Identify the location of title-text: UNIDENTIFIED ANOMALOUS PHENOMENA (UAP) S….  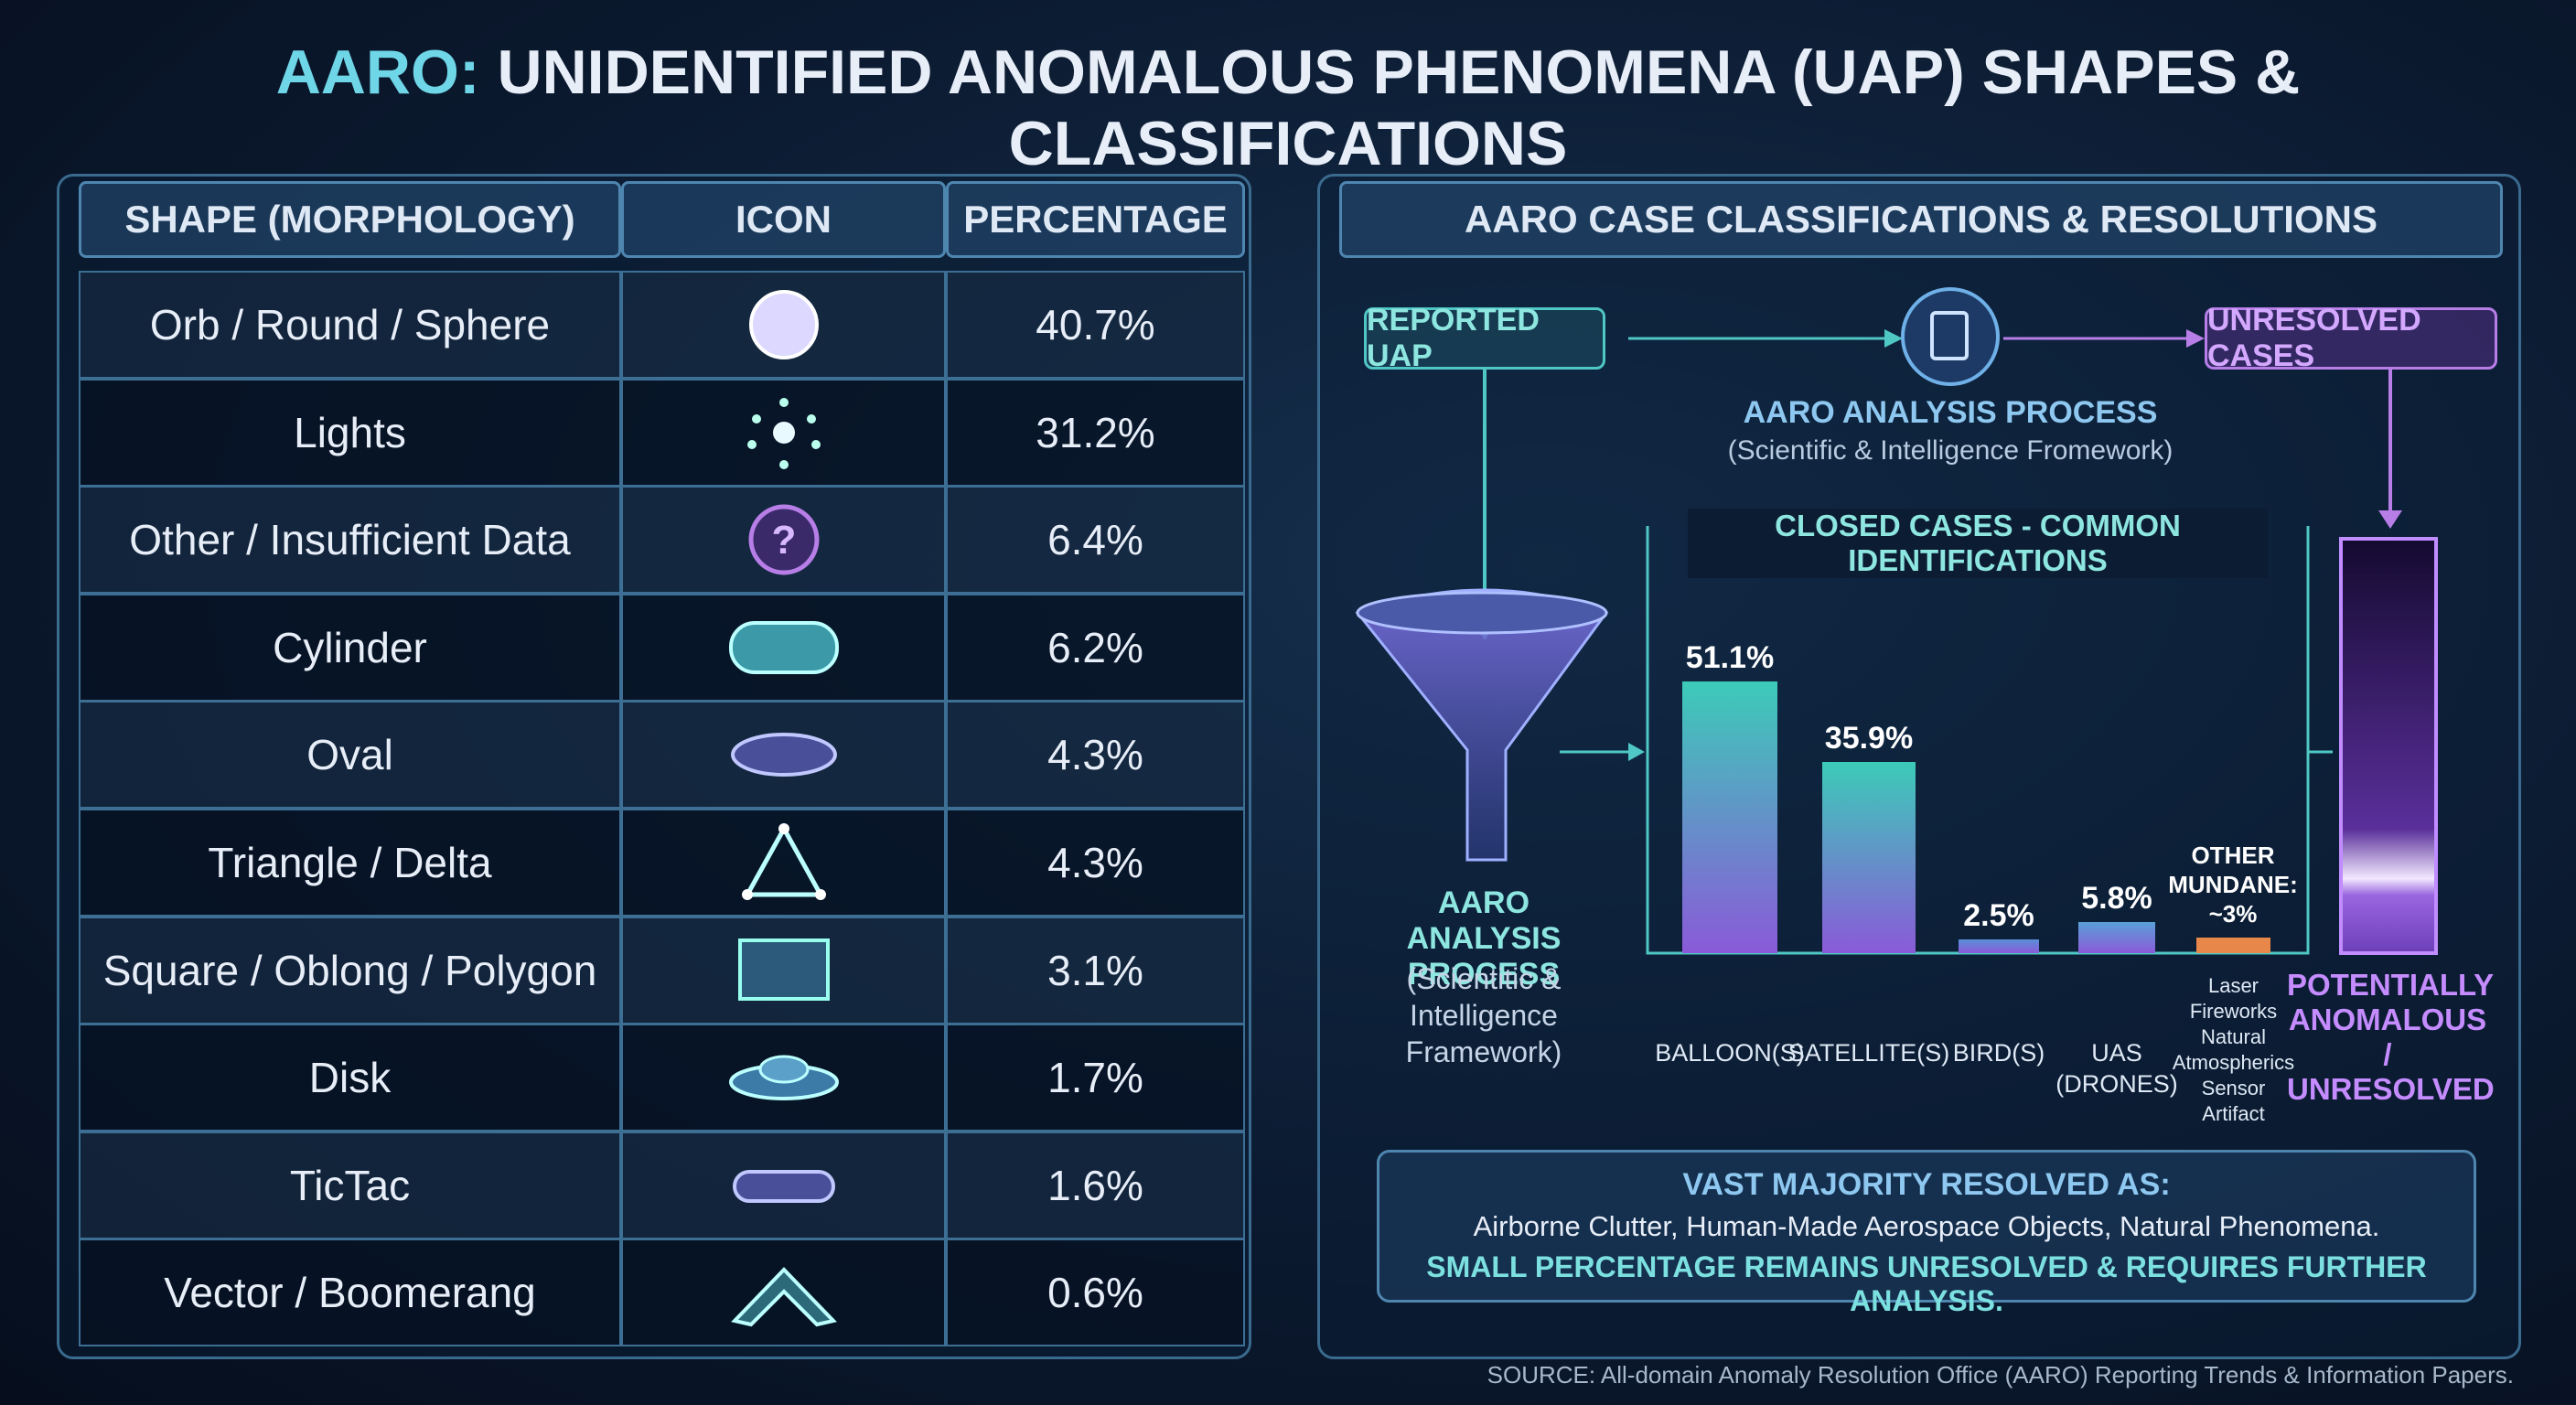
(1399, 108).